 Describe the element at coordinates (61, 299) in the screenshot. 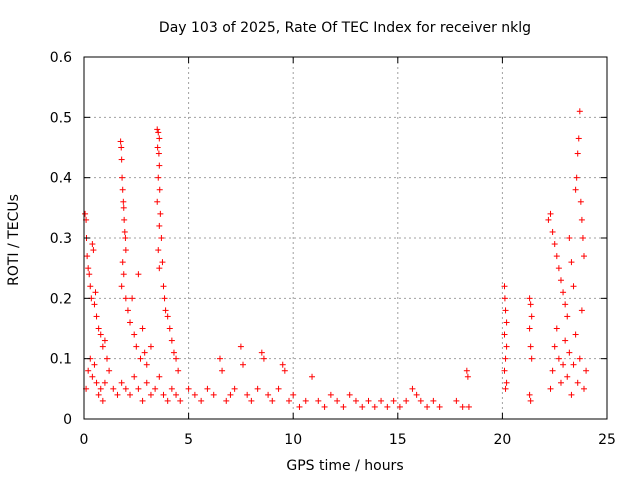

I see `y-tick-label: 0.2` at that location.